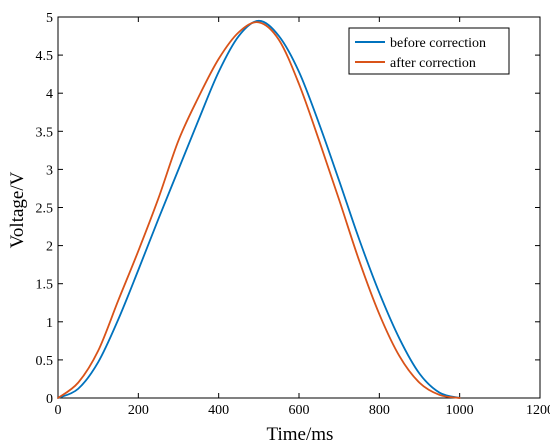 The image size is (550, 448). I want to click on y-tick-label: 1.5, so click(45, 285).